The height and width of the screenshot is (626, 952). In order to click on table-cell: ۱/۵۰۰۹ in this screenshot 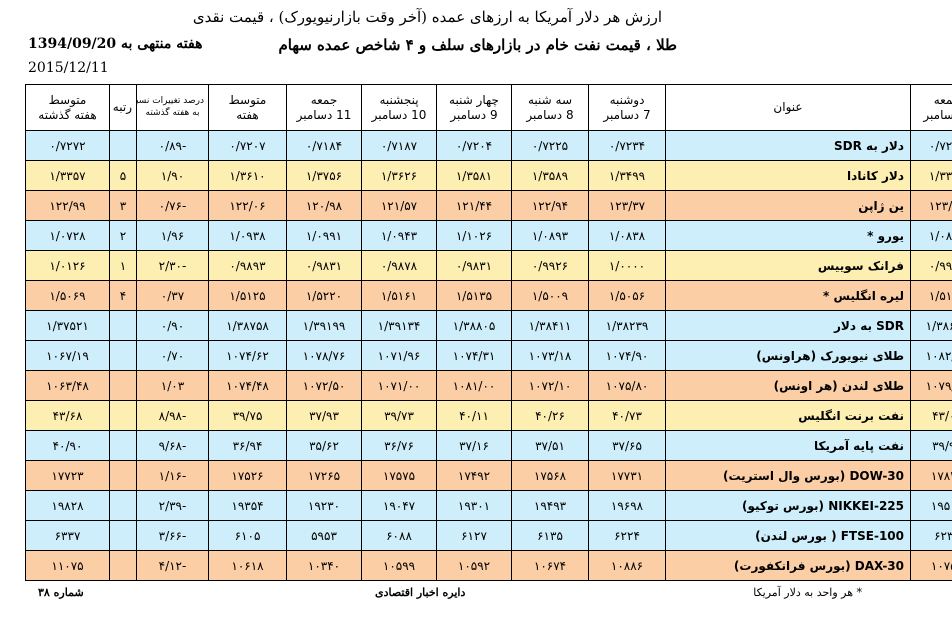, I will do `click(550, 295)`.